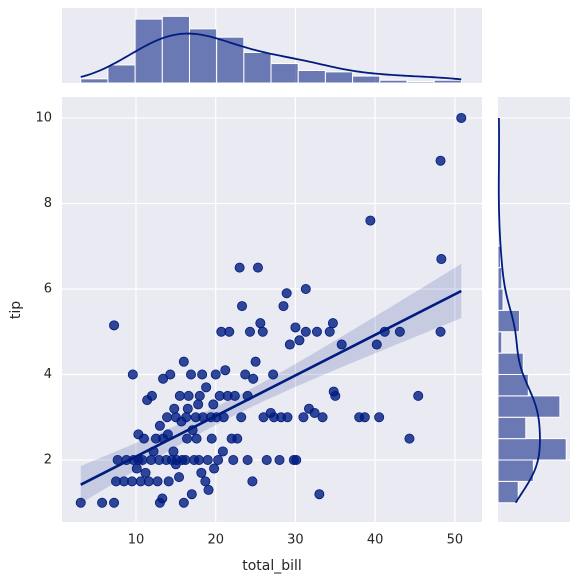 This screenshot has width=579, height=584. I want to click on x-tick-label: 50, so click(455, 540).